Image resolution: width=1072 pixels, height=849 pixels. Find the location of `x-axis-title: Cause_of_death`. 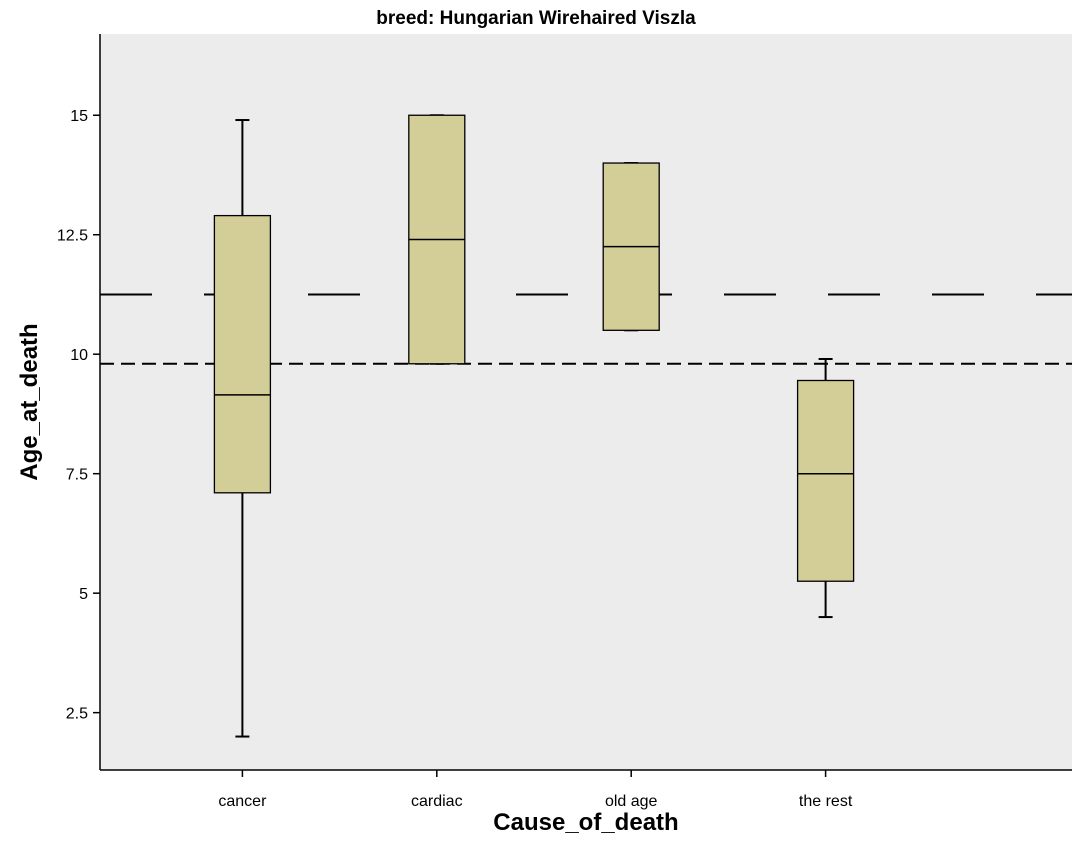

x-axis-title: Cause_of_death is located at coordinates (585, 822).